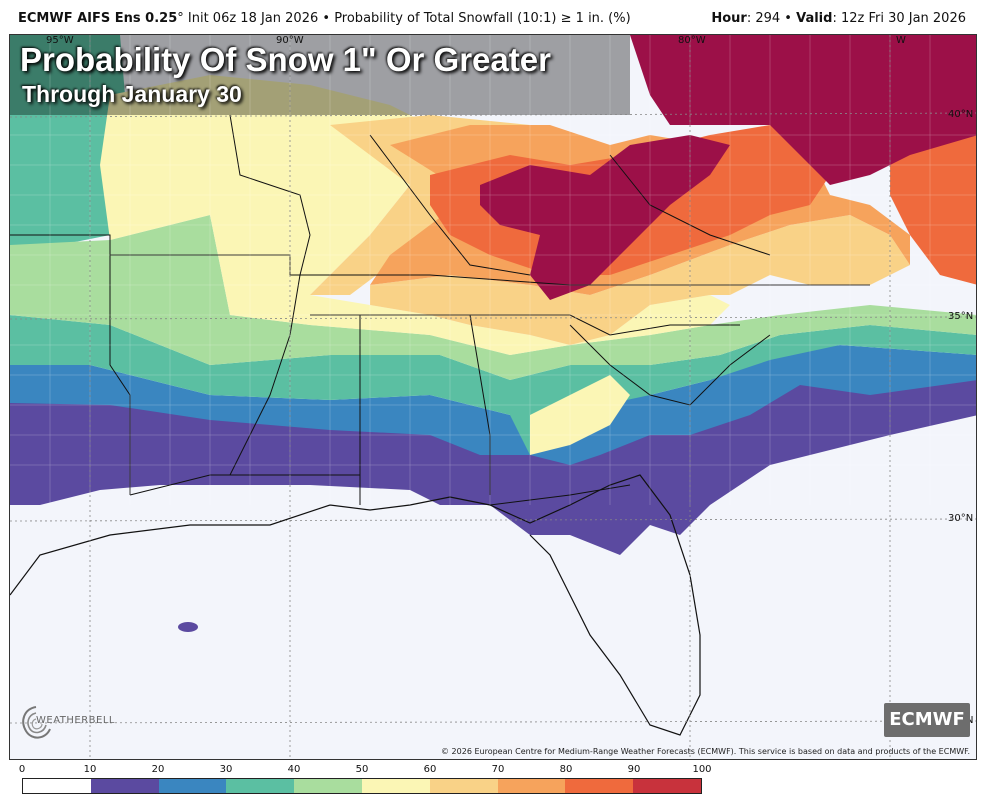 The height and width of the screenshot is (808, 984). Describe the element at coordinates (580, 415) in the screenshot. I see `band-50-60-south` at that location.